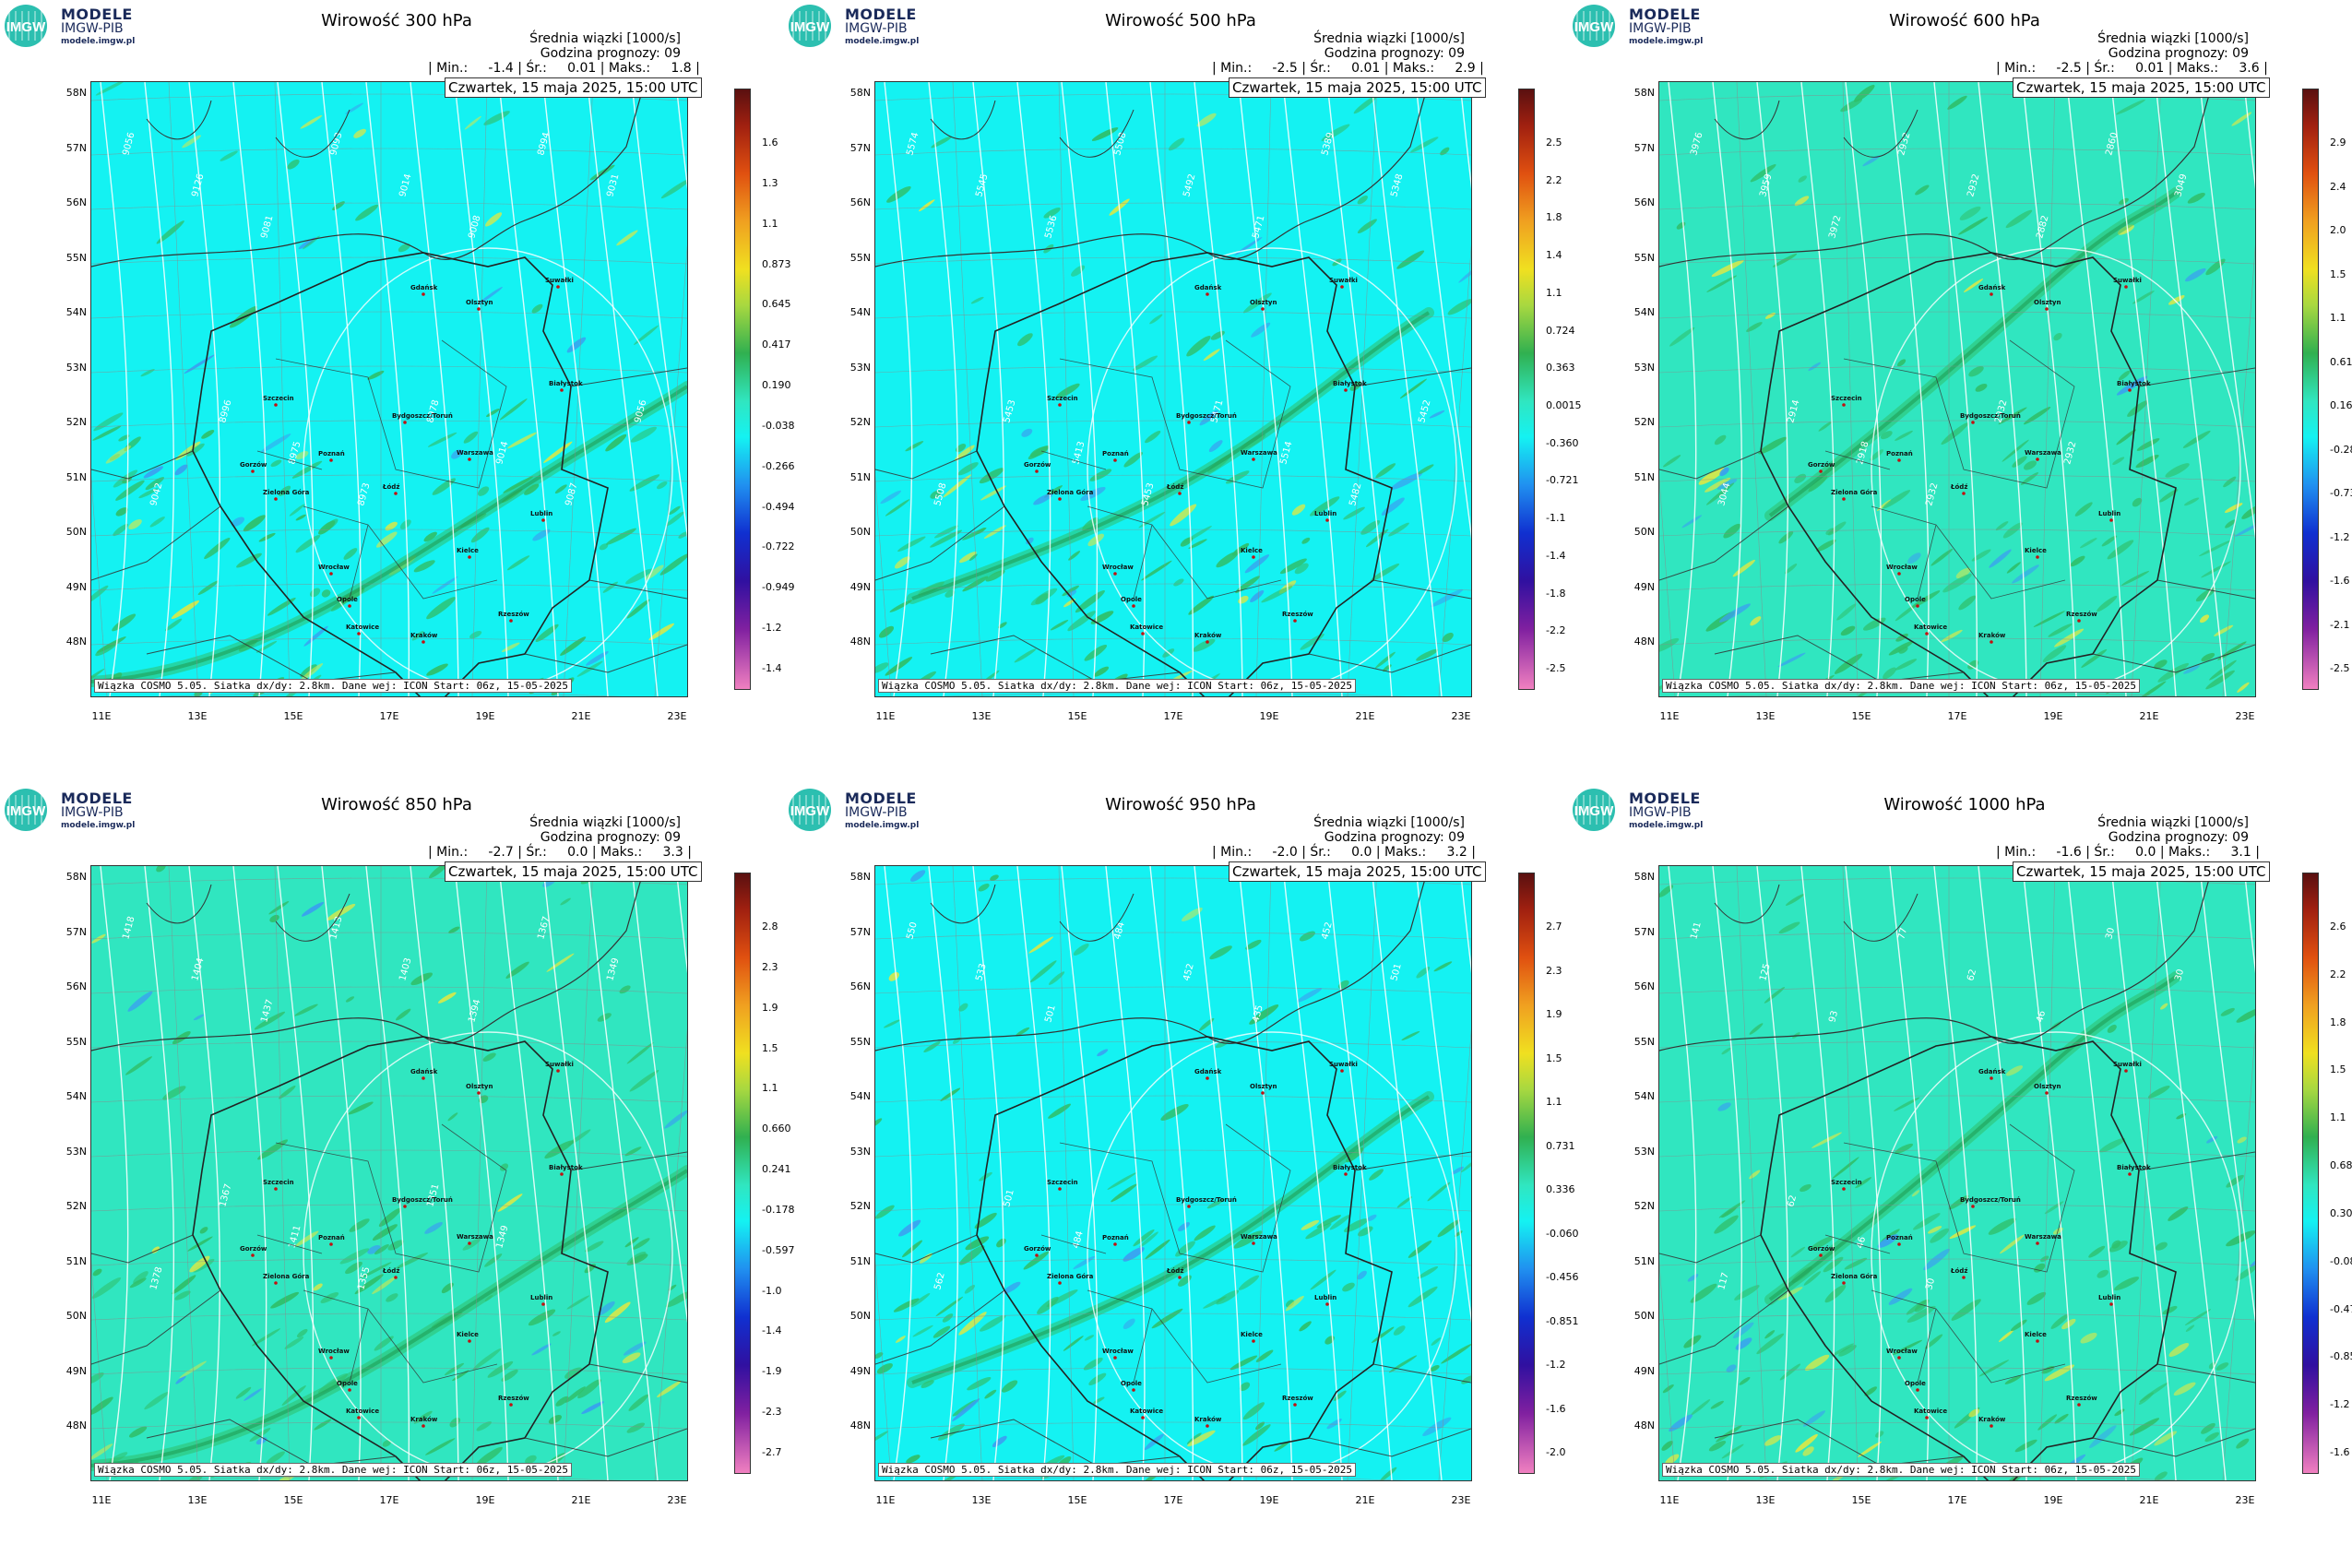 Image resolution: width=2352 pixels, height=1568 pixels. What do you see at coordinates (1902, 1351) in the screenshot?
I see `city-label: Wrocław` at bounding box center [1902, 1351].